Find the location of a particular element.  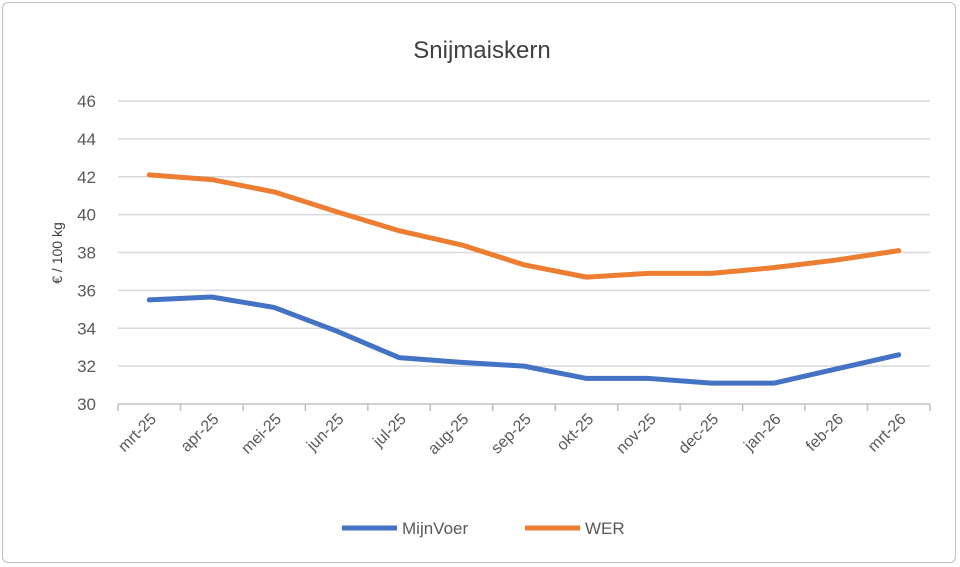

x-tick-label: sep-25 is located at coordinates (511, 434).